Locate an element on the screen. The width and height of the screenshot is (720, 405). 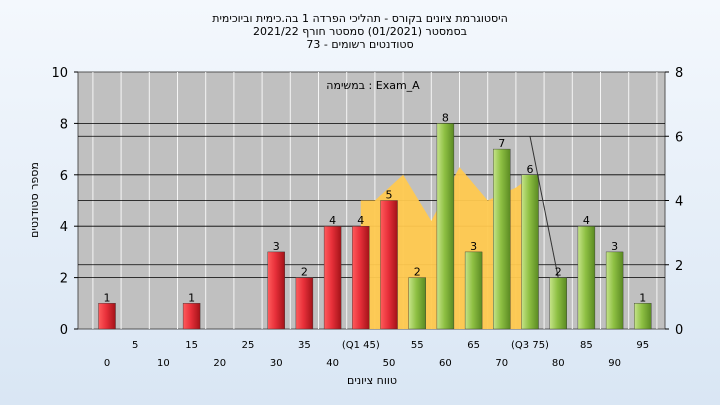
x-tick-label-lower: 80 is located at coordinates (558, 363).